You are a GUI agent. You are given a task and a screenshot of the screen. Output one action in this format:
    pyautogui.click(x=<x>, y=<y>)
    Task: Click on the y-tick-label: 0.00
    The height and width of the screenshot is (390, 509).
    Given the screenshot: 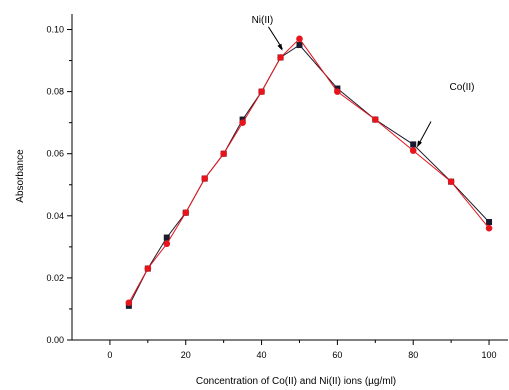 What is the action you would take?
    pyautogui.click(x=55, y=340)
    